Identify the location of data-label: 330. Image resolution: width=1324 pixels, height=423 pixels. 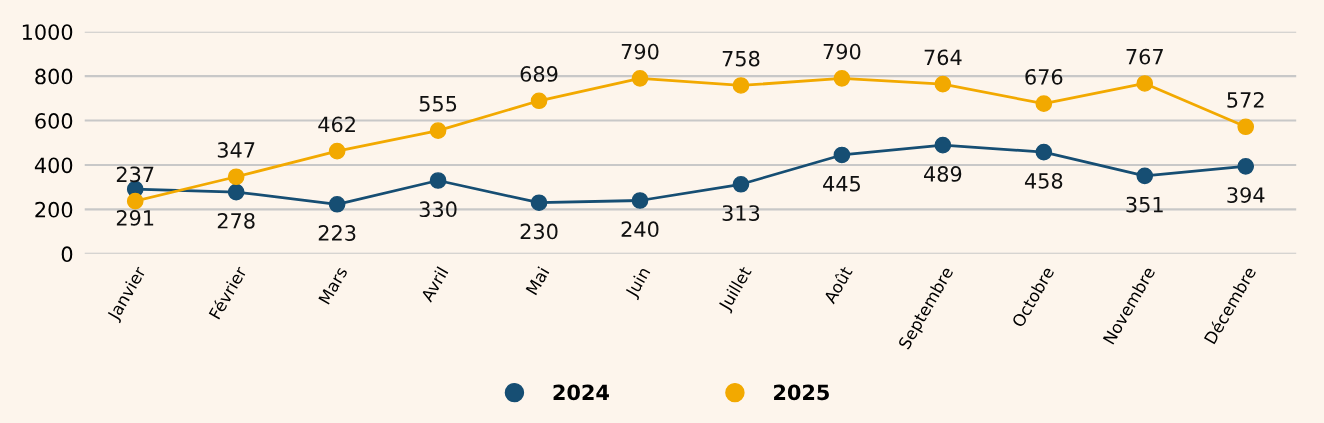
(438, 209).